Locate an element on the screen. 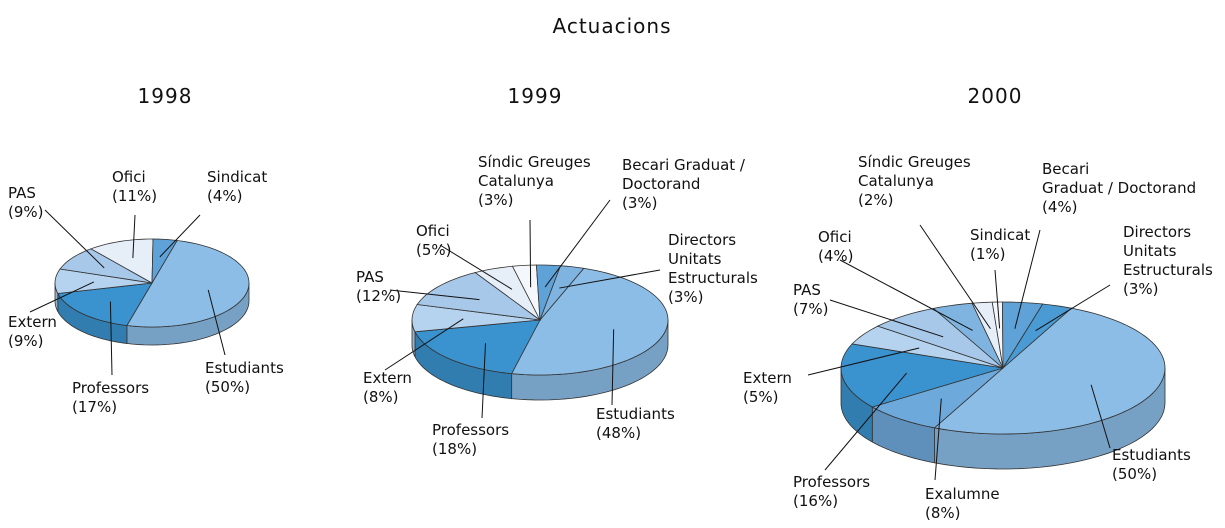 The height and width of the screenshot is (528, 1225). slice-value-label: (1%) is located at coordinates (988, 254).